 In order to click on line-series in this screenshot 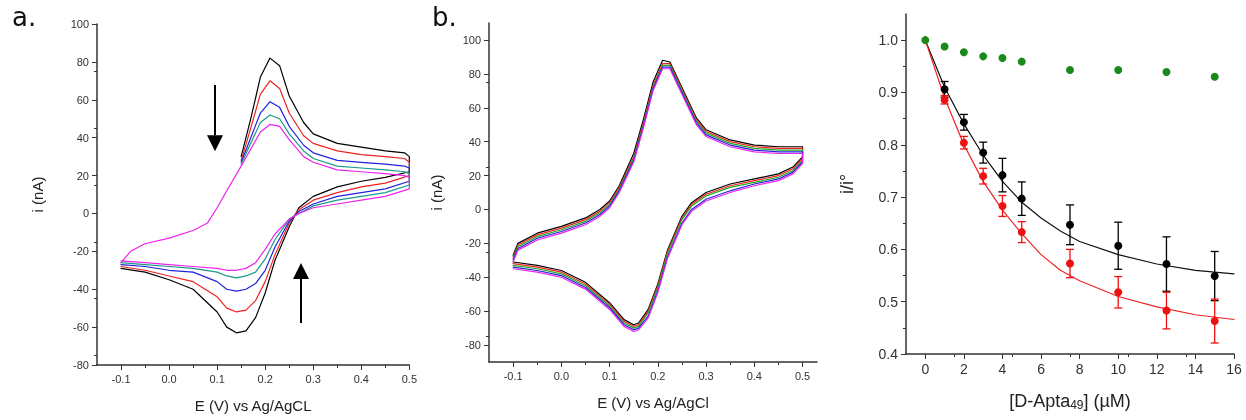, I will do `click(265, 196)`.